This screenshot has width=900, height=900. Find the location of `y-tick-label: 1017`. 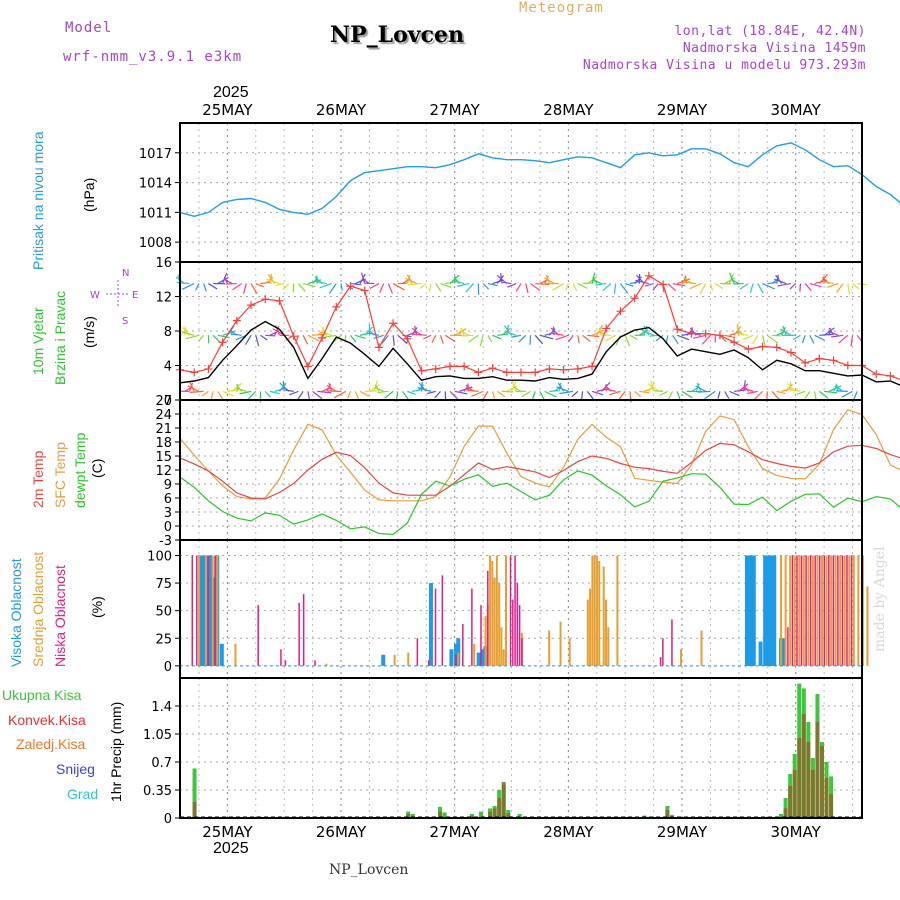

y-tick-label: 1017 is located at coordinates (155, 154).